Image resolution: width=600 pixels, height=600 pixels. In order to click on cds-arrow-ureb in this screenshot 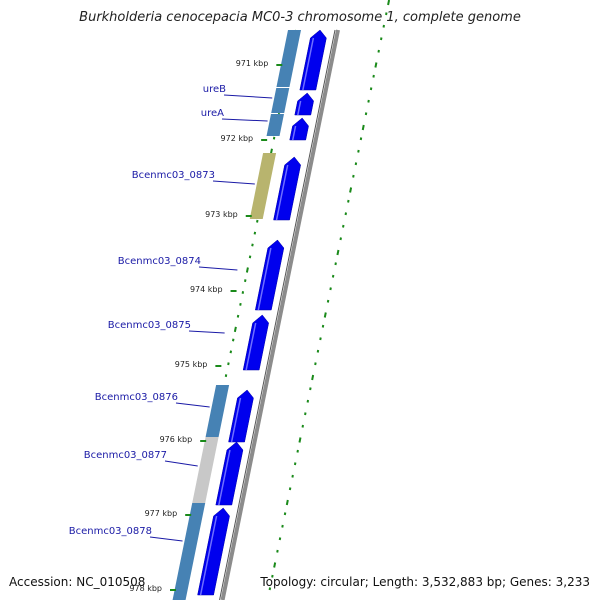, I will do `click(304, 104)`.